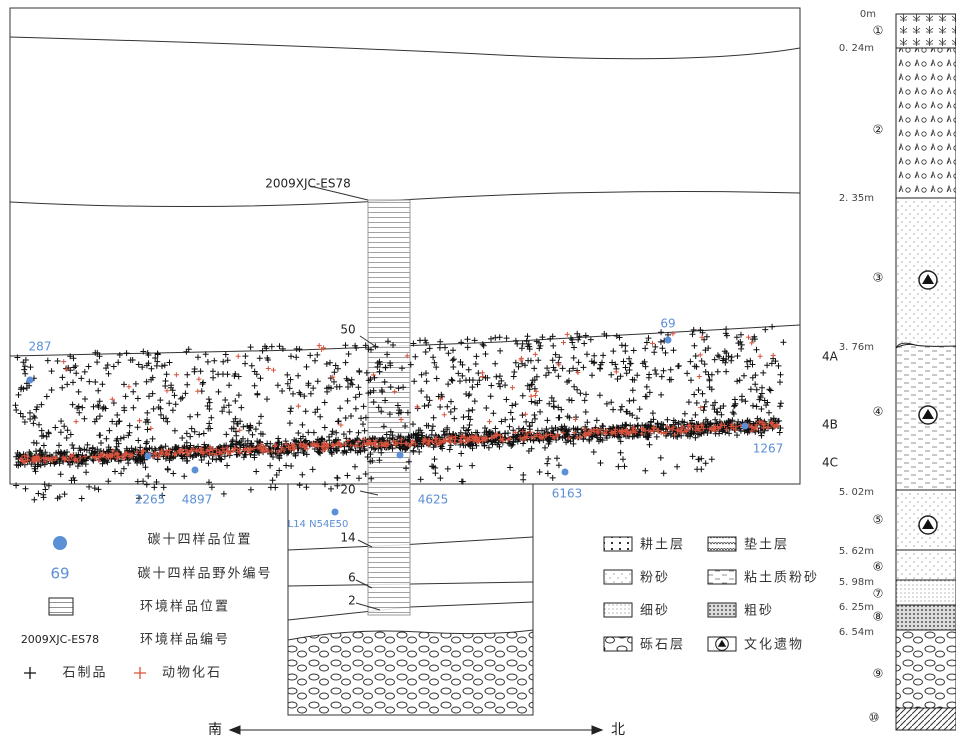 The image size is (956, 742). What do you see at coordinates (856, 582) in the screenshot?
I see `depth-label: 5. 98m` at bounding box center [856, 582].